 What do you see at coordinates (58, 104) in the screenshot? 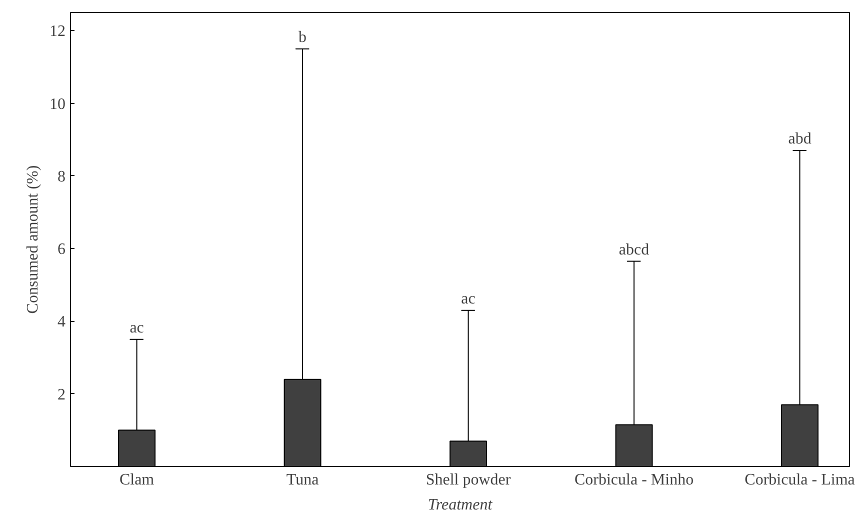
I see `y-tick-label: 10` at bounding box center [58, 104].